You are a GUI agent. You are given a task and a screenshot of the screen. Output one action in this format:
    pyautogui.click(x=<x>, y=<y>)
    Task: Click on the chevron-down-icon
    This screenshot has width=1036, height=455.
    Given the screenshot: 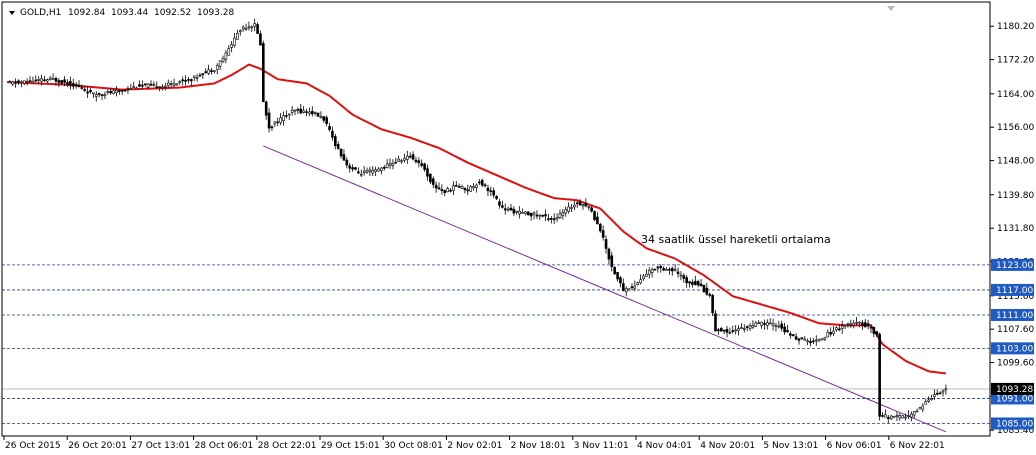 What is the action you would take?
    pyautogui.click(x=12, y=13)
    